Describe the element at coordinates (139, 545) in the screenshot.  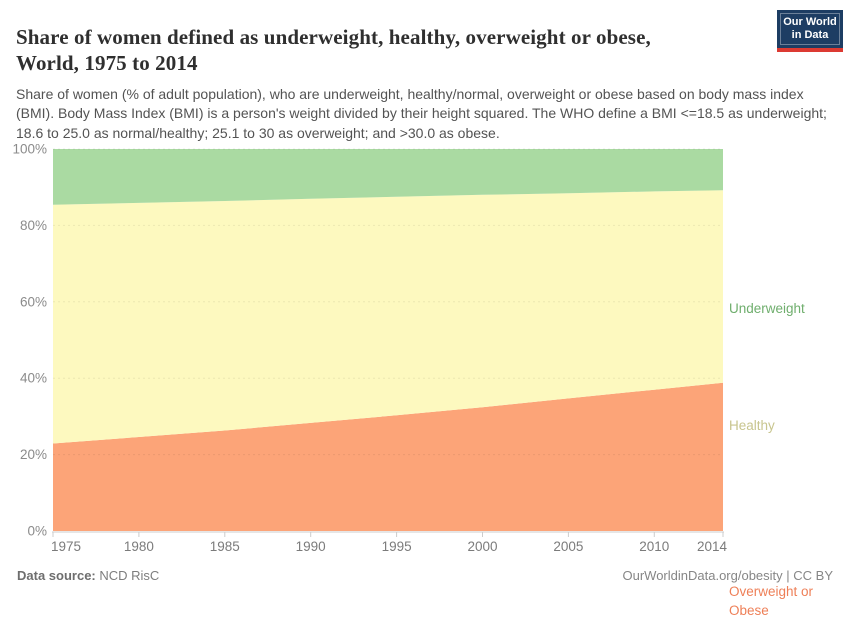
I see `x-tick-label: 1980` at that location.